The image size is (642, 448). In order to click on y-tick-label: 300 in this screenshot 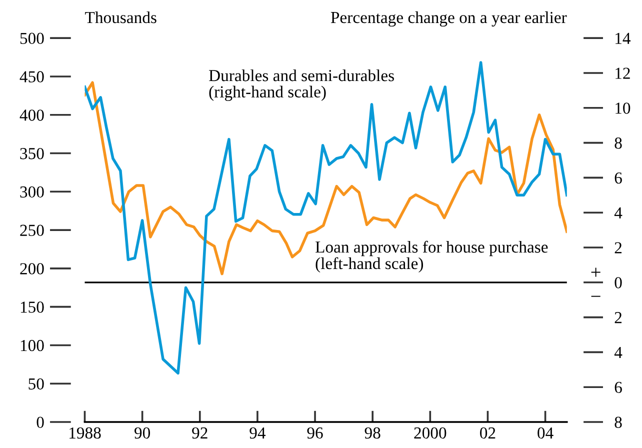, I will do `click(32, 192)`.